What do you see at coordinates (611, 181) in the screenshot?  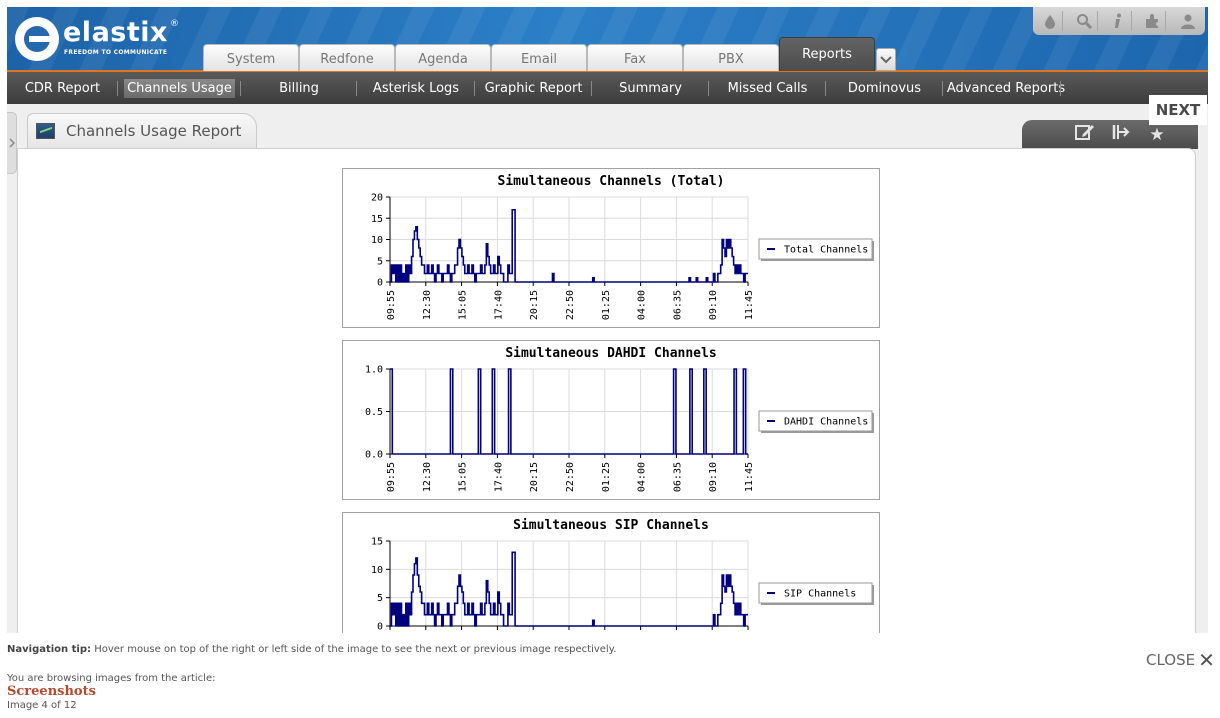 I see `chart-title: Simultaneous Channels (Total)` at bounding box center [611, 181].